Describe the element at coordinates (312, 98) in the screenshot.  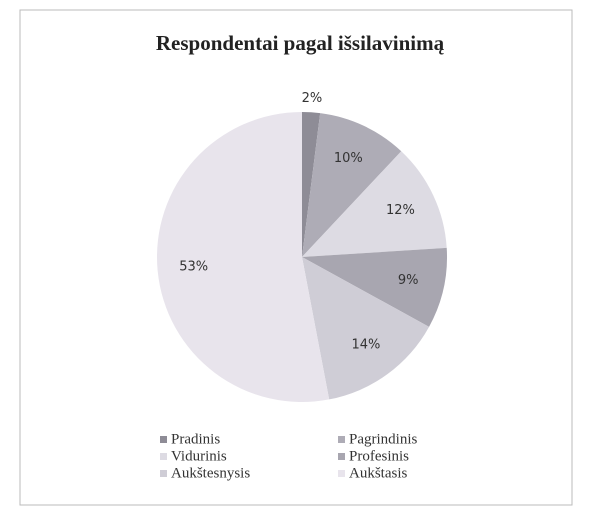
I see `data-label: 2%` at that location.